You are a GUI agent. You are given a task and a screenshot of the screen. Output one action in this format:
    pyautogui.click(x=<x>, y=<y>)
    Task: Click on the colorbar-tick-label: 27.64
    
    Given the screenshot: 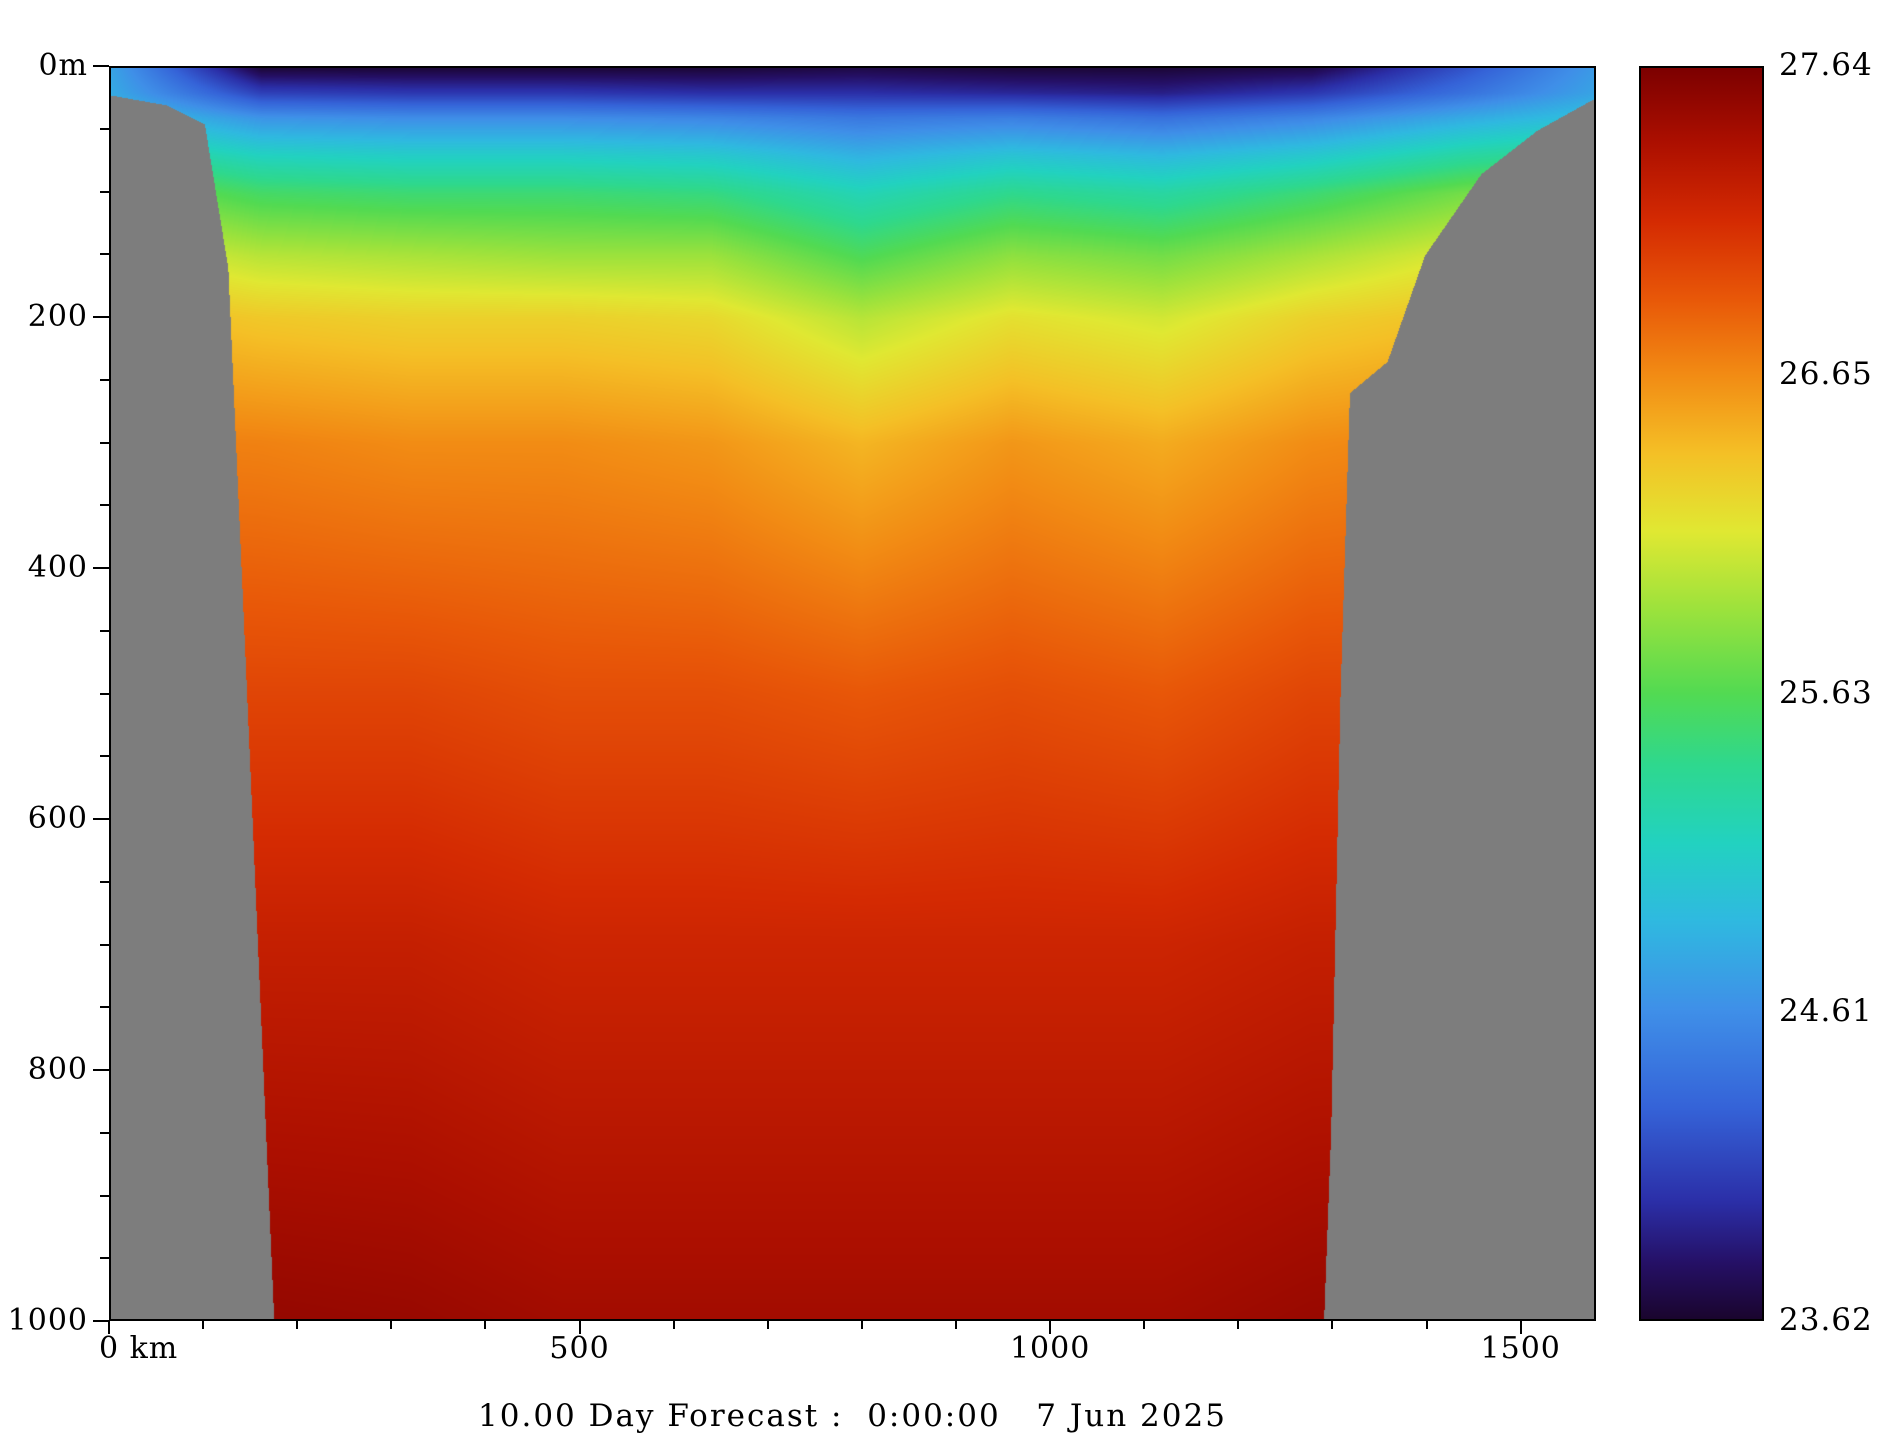 What is the action you would take?
    pyautogui.click(x=1826, y=65)
    